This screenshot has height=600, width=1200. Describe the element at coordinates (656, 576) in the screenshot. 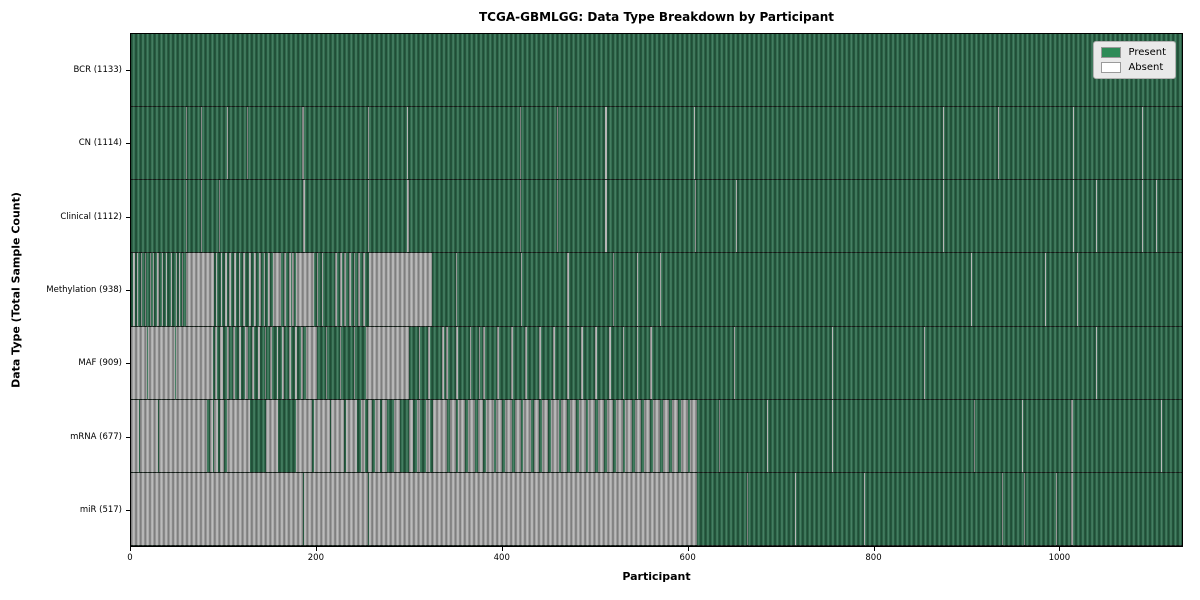

I see `x-axis-label: Participant` at that location.